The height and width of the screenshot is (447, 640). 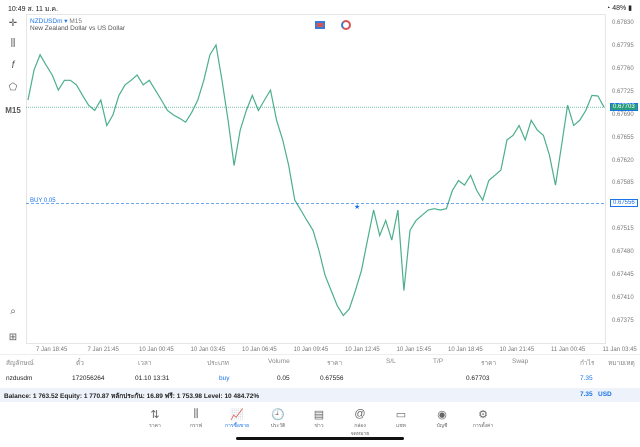 I want to click on nav-account: ◉ บัญชี, so click(x=442, y=419).